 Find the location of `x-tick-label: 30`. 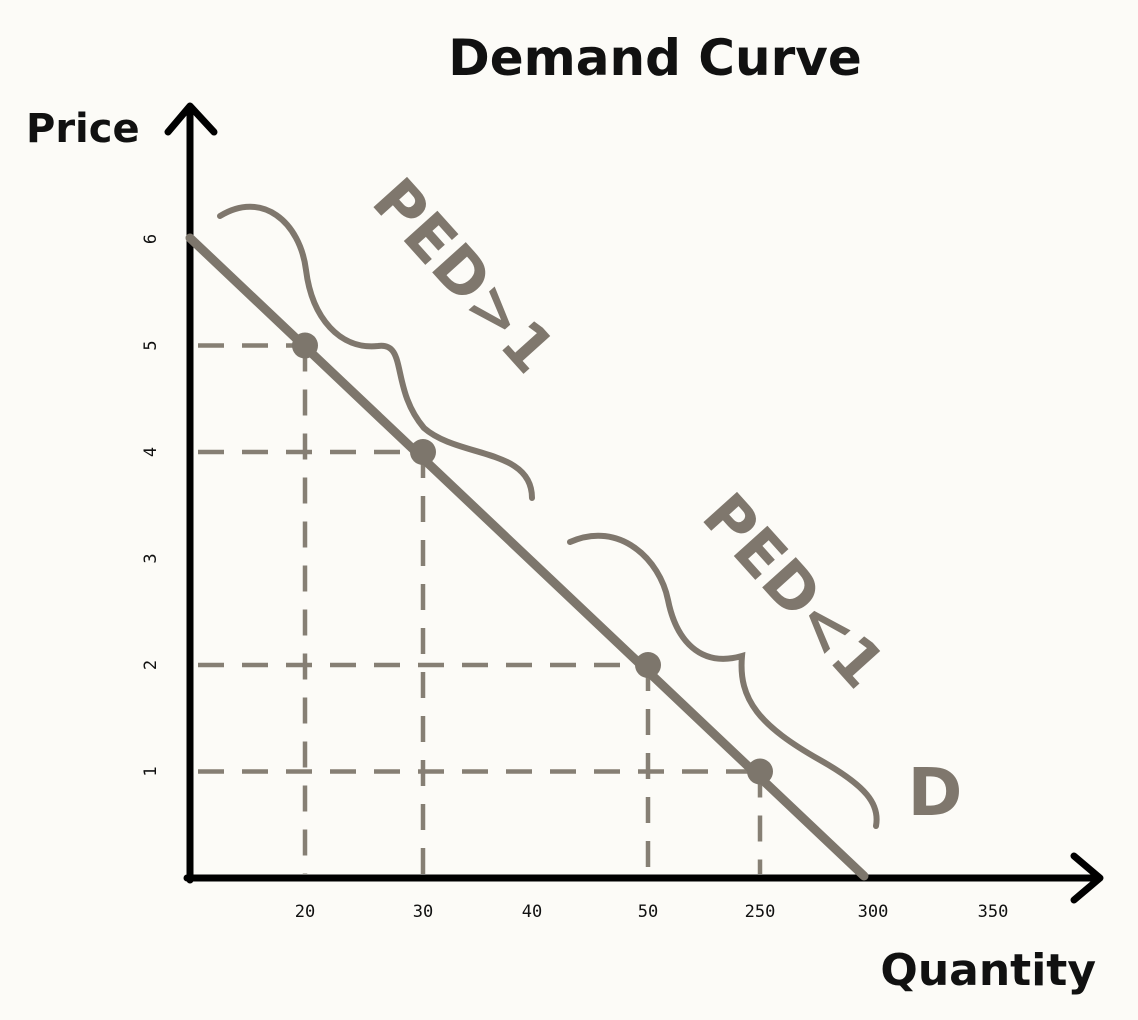

x-tick-label: 30 is located at coordinates (423, 912).